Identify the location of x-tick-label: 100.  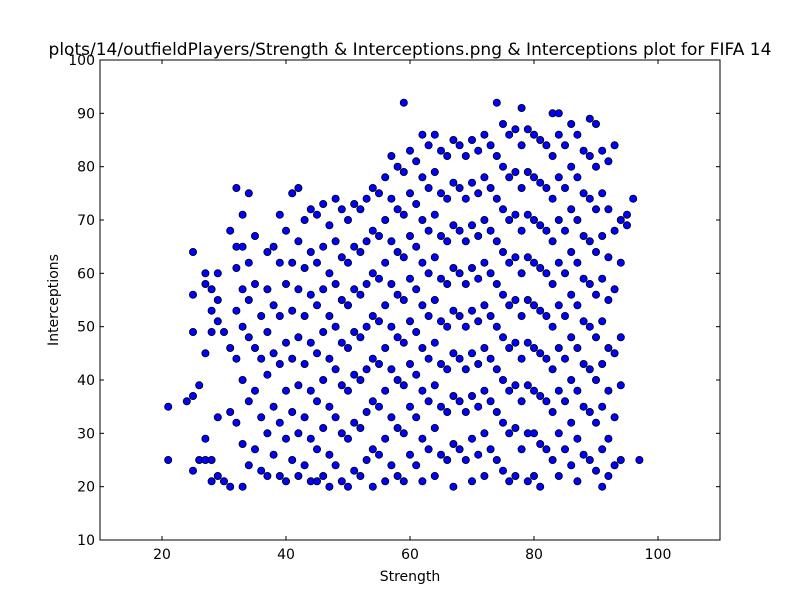
(658, 555).